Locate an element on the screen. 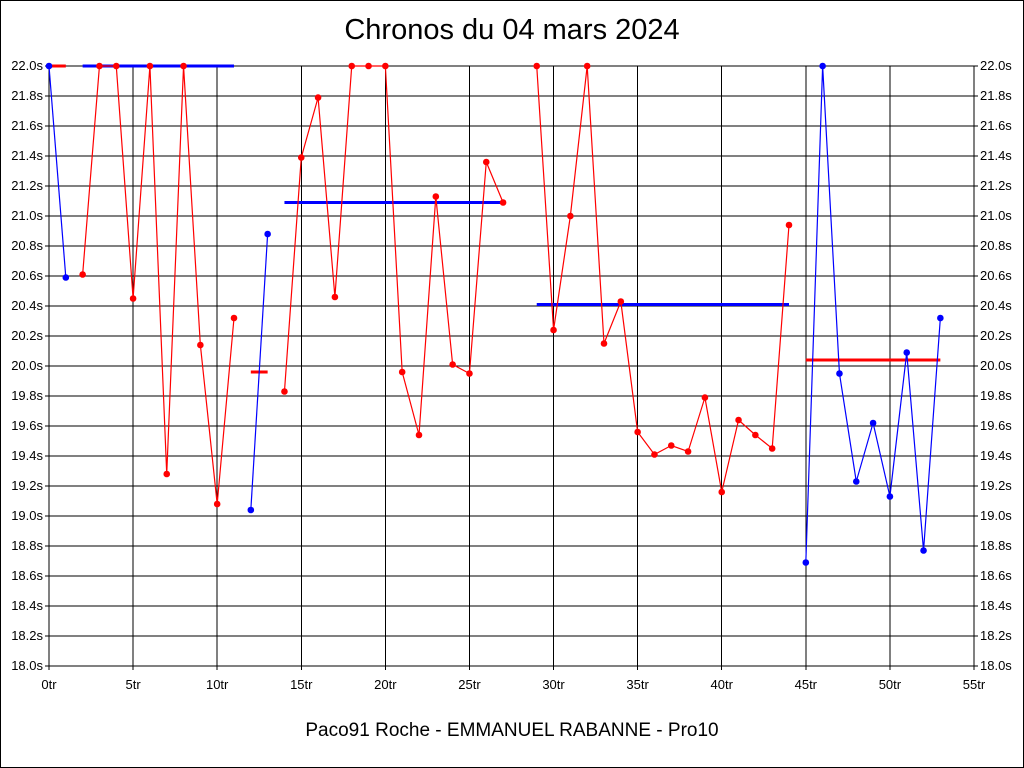 This screenshot has width=1024, height=768. y-tick-label-right: 19.6s is located at coordinates (996, 425).